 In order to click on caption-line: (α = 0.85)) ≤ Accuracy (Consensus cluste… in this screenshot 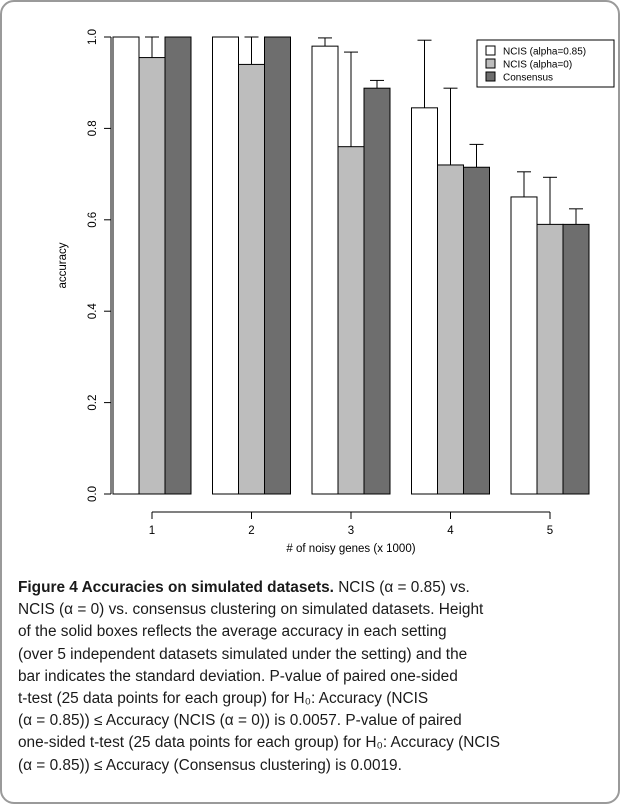, I will do `click(210, 765)`.